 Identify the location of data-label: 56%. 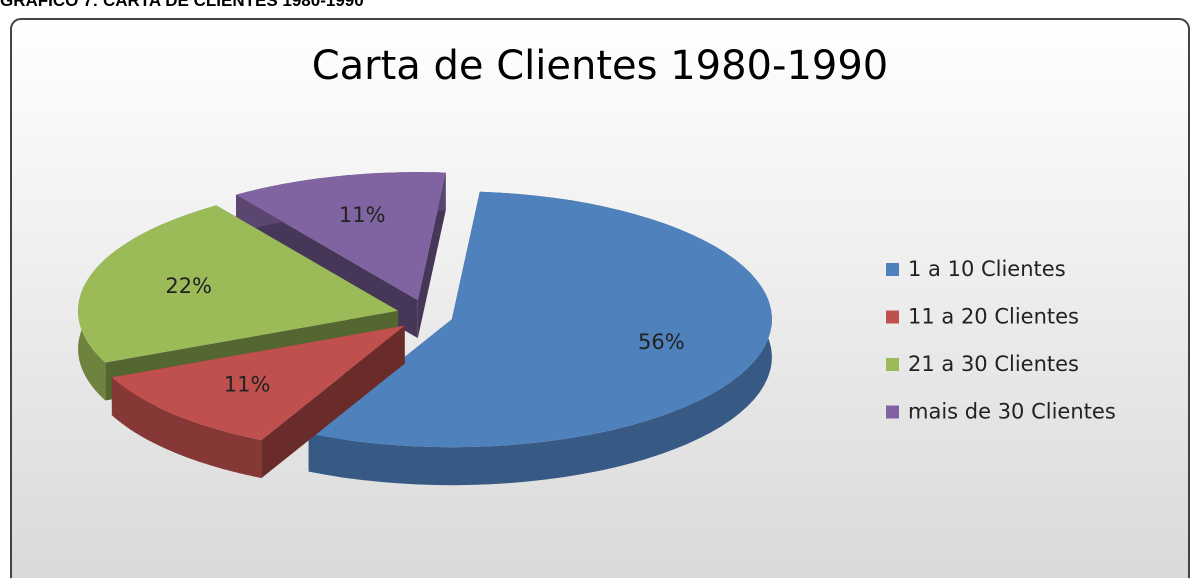
(661, 342).